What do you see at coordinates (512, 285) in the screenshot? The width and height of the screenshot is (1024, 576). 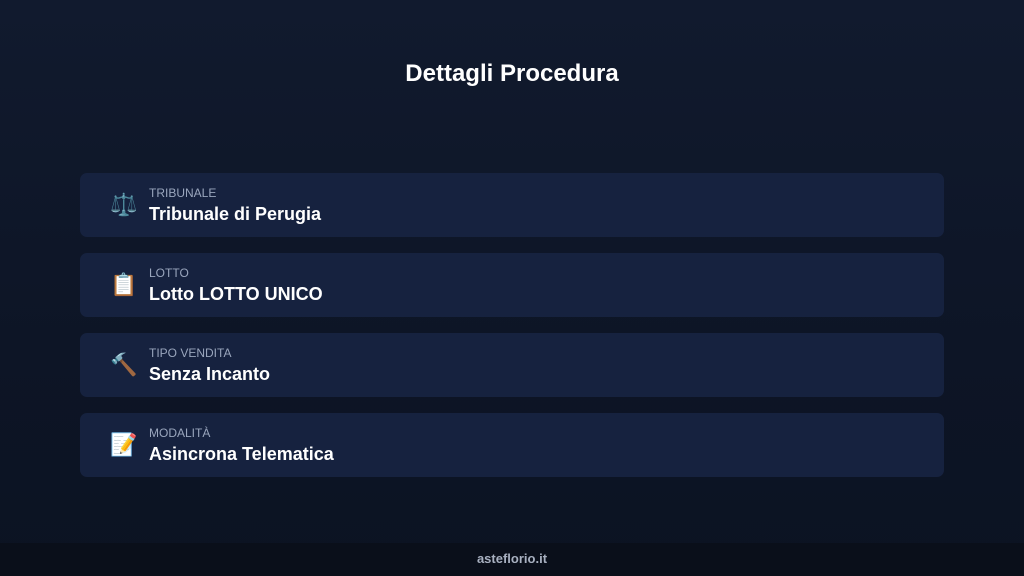 I see `detail-card-lotto: 📋 LOTTO Lotto LOTTO UNICO` at bounding box center [512, 285].